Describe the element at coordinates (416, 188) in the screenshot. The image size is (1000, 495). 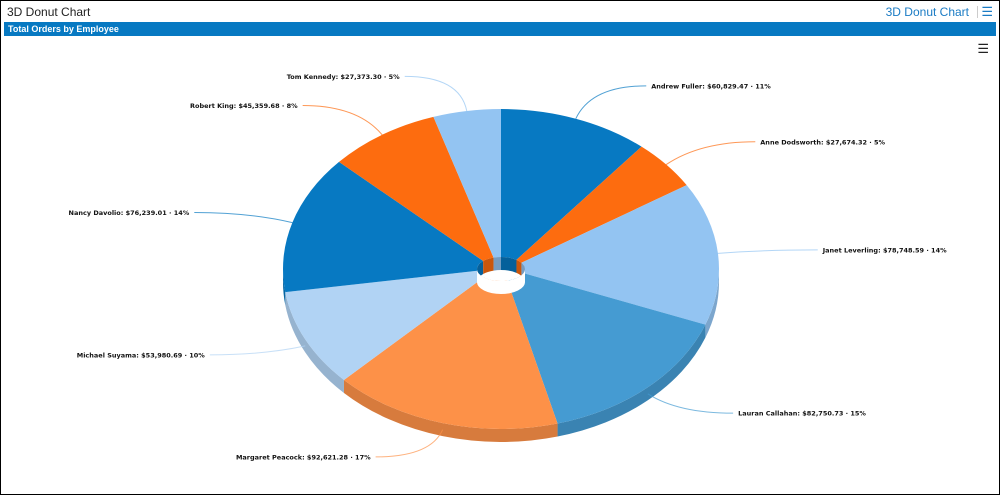
I see `slice-robert-king` at that location.